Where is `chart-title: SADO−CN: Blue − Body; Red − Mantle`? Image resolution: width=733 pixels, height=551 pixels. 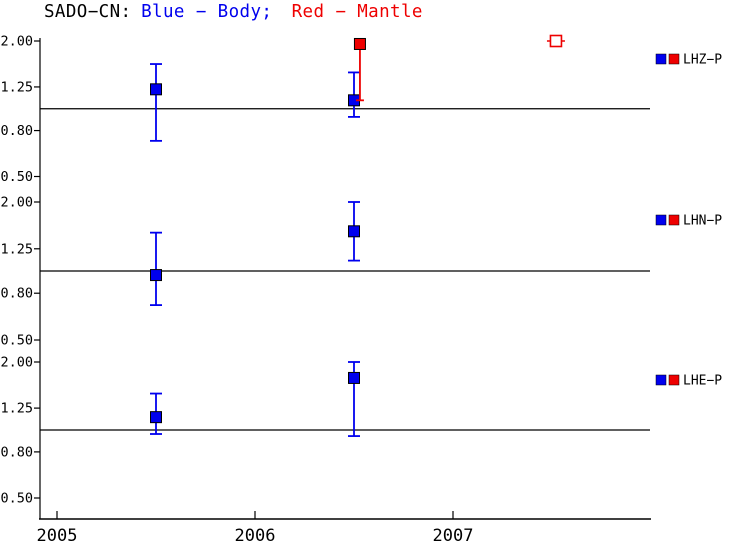
chart-title: SADO−CN: Blue − Body; Red − Mantle is located at coordinates (233, 12).